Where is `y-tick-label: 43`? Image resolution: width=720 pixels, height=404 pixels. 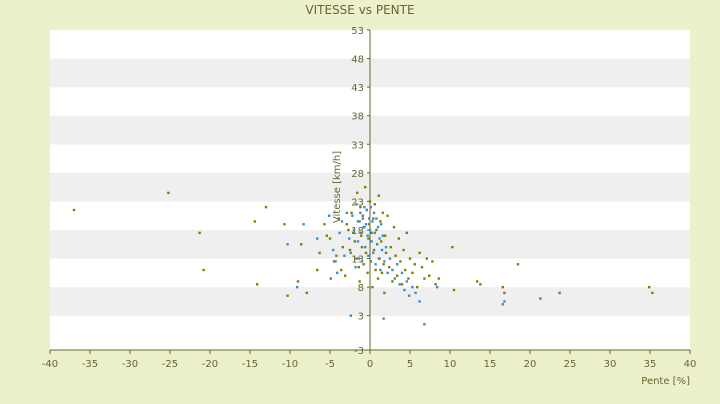
y-tick-label: 43 is located at coordinates (357, 88).